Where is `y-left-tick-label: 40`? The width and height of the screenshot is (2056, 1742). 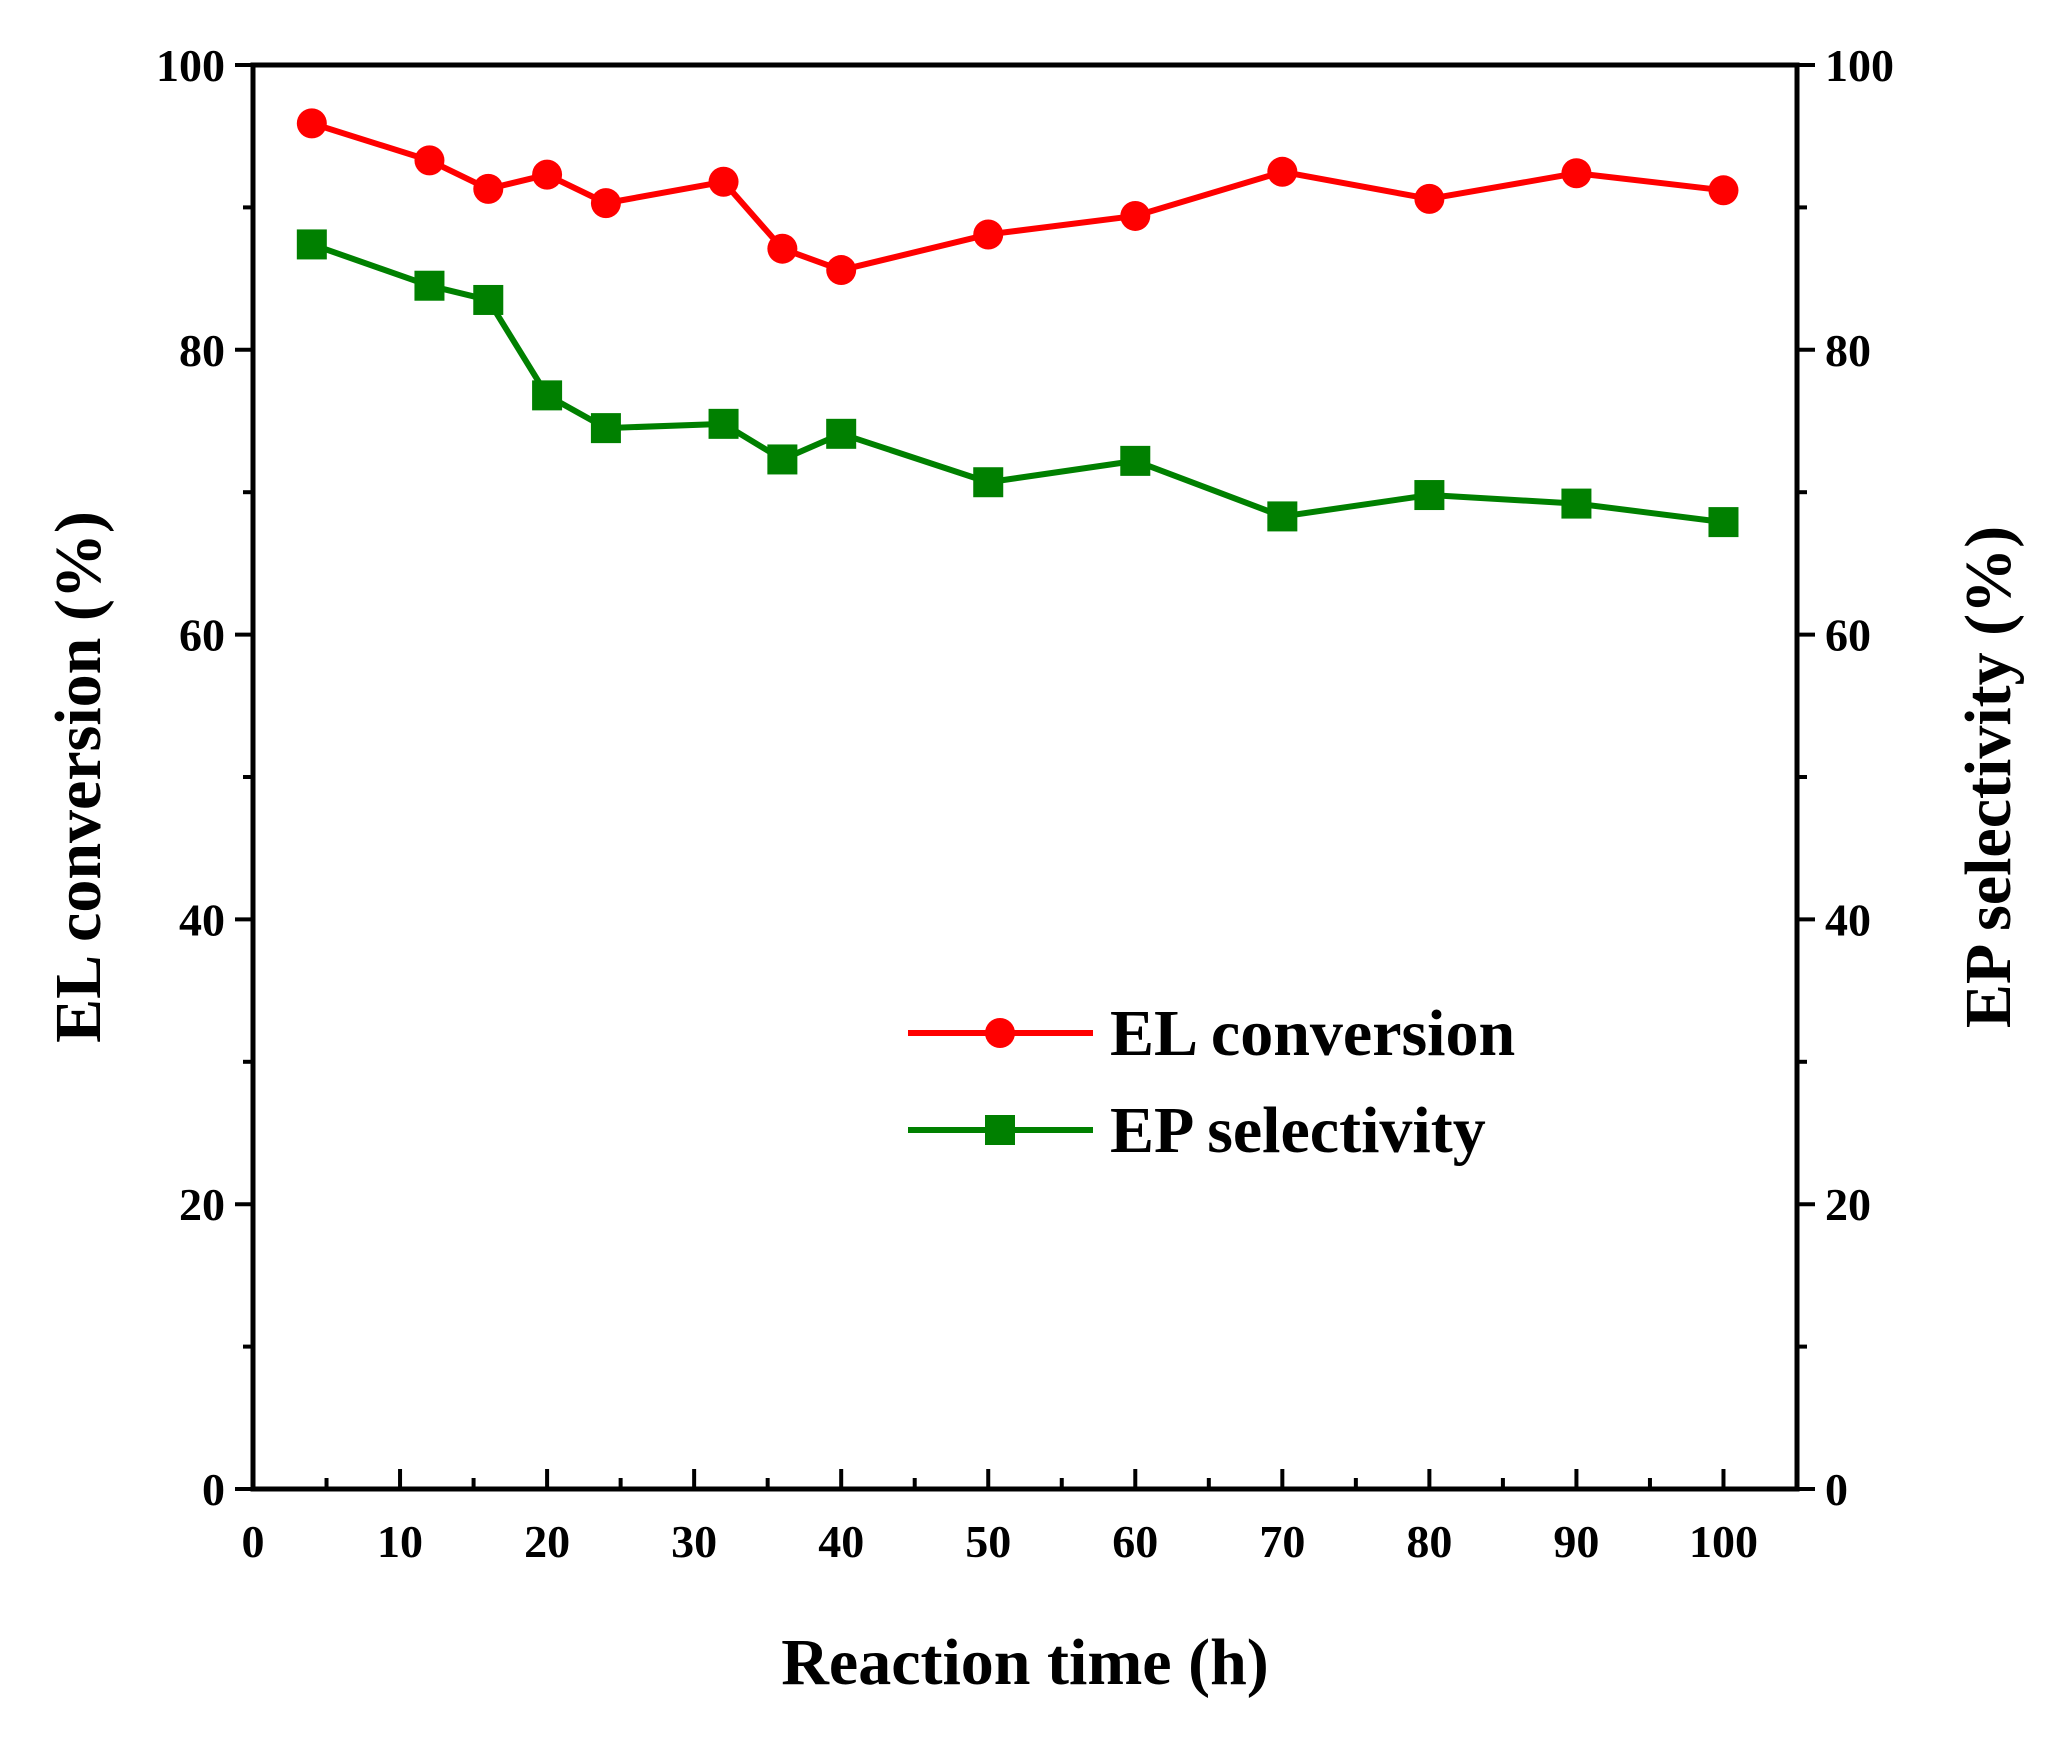
y-left-tick-label: 40 is located at coordinates (202, 919).